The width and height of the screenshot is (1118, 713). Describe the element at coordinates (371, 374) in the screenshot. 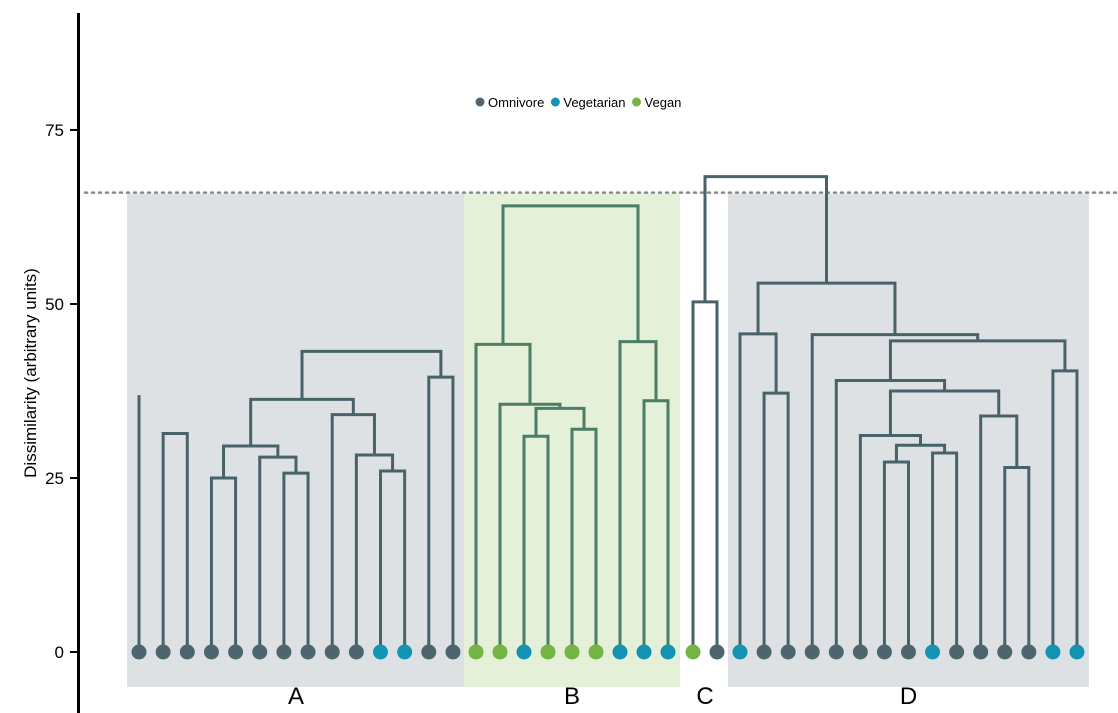

I see `link-a12` at that location.